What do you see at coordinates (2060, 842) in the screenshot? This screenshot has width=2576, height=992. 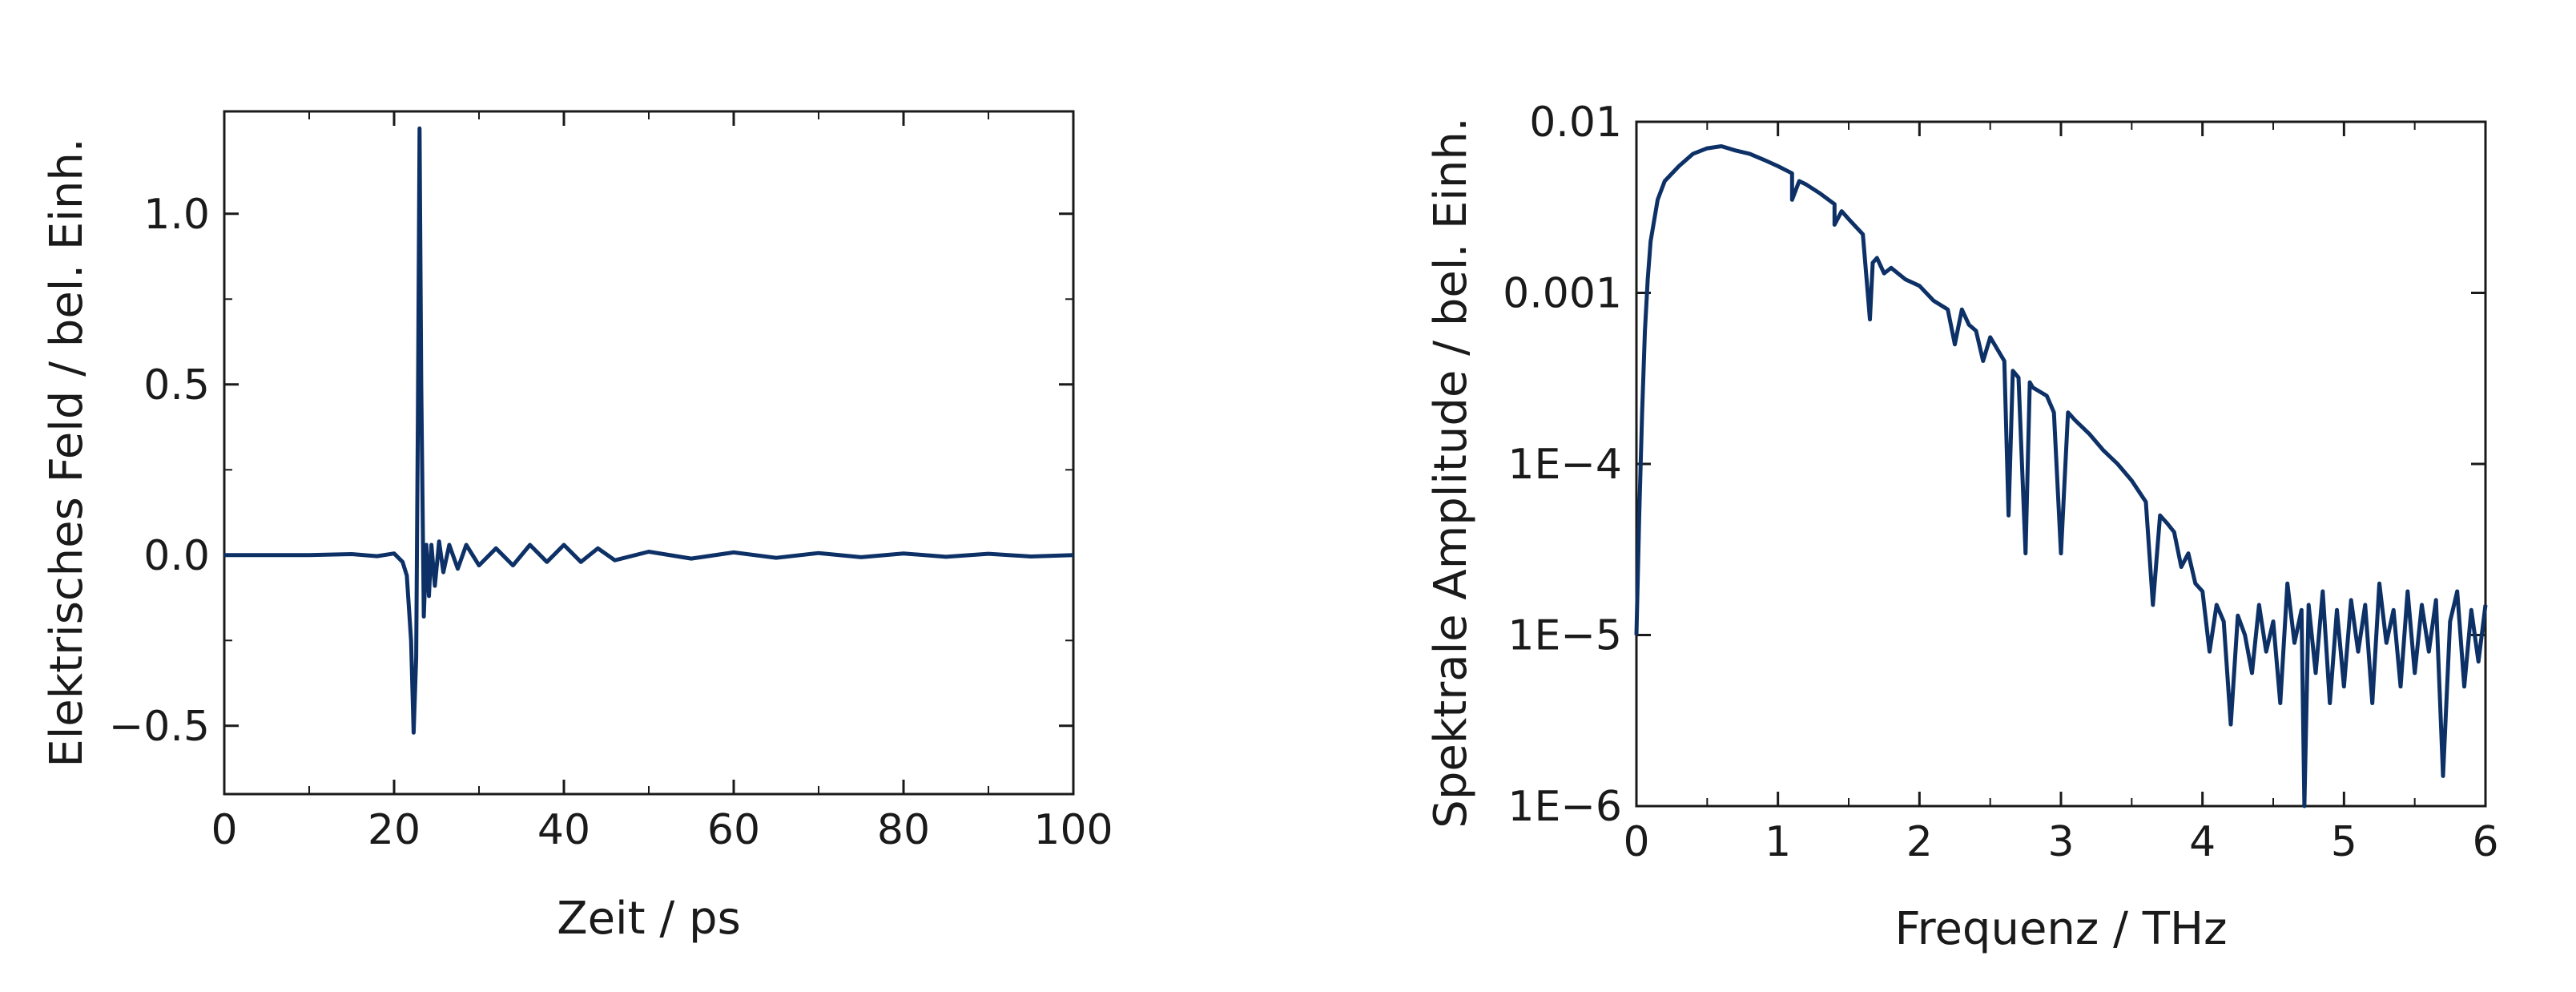 I see `x-tick-label: 3` at bounding box center [2060, 842].